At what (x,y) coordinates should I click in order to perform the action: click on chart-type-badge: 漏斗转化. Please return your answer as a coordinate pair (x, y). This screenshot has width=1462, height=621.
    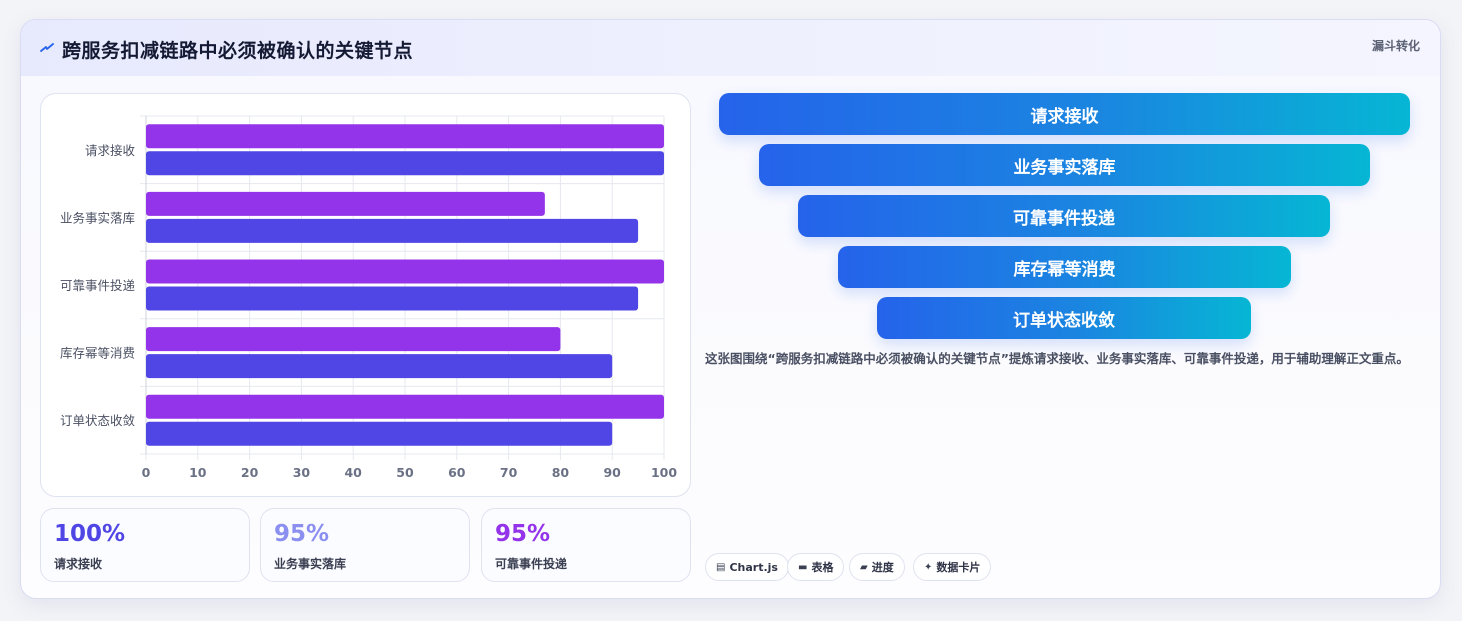
    Looking at the image, I should click on (1395, 46).